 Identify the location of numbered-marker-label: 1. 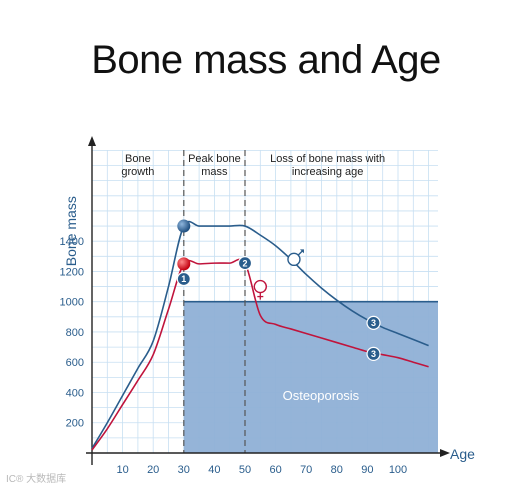
(183, 279).